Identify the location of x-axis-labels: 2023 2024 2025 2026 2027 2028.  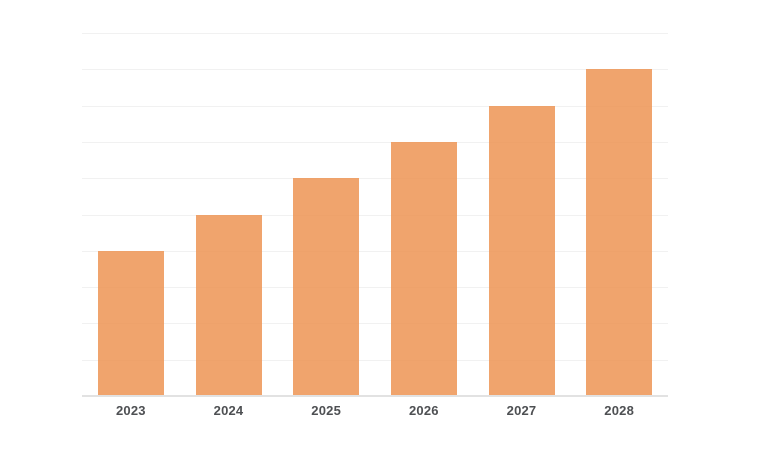
(375, 413).